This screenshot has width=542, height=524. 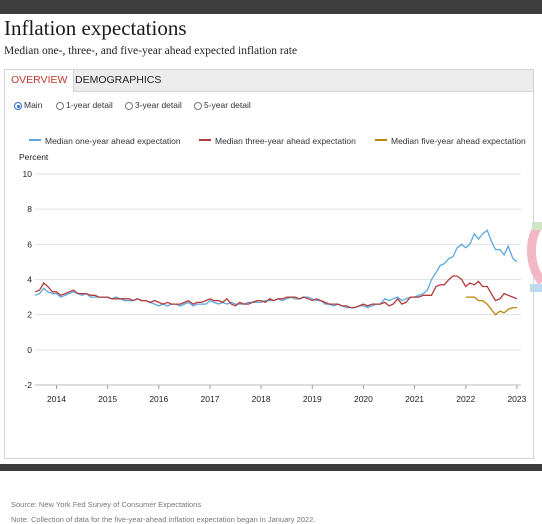 I want to click on x-tick-label: 2021, so click(x=414, y=399).